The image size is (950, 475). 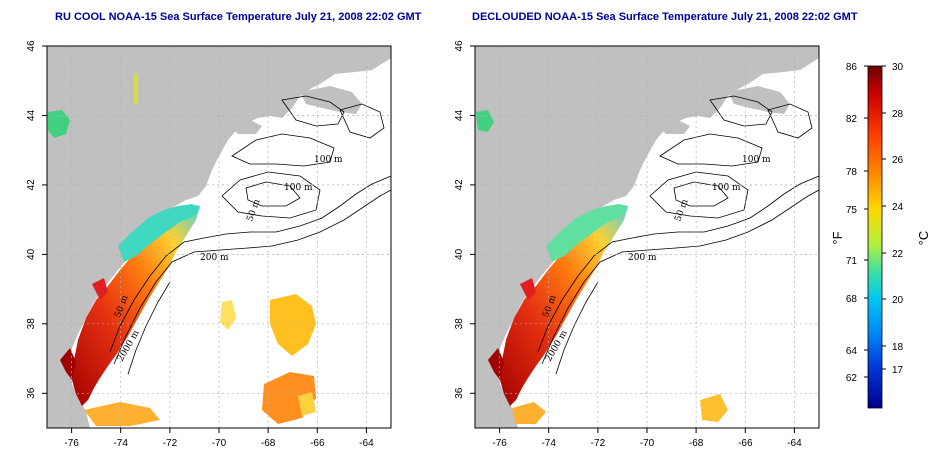 I want to click on right-x-label: -64, so click(x=794, y=443).